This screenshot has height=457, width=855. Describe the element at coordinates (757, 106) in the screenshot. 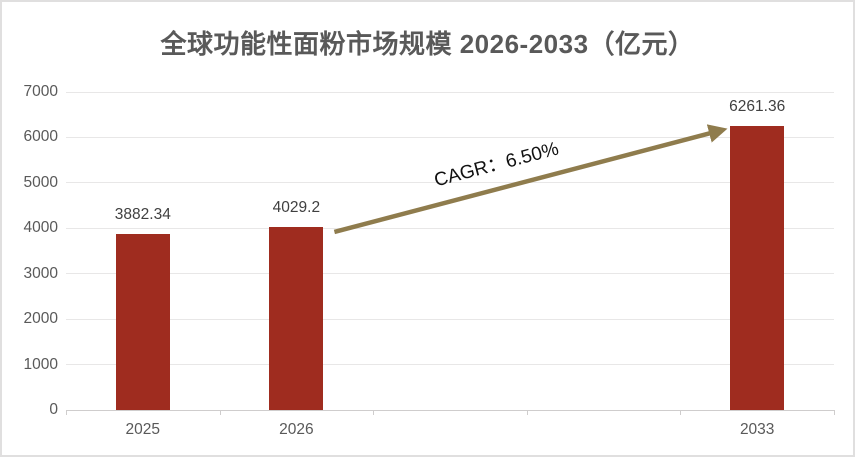

I see `data-label-2033: 6261.36` at that location.